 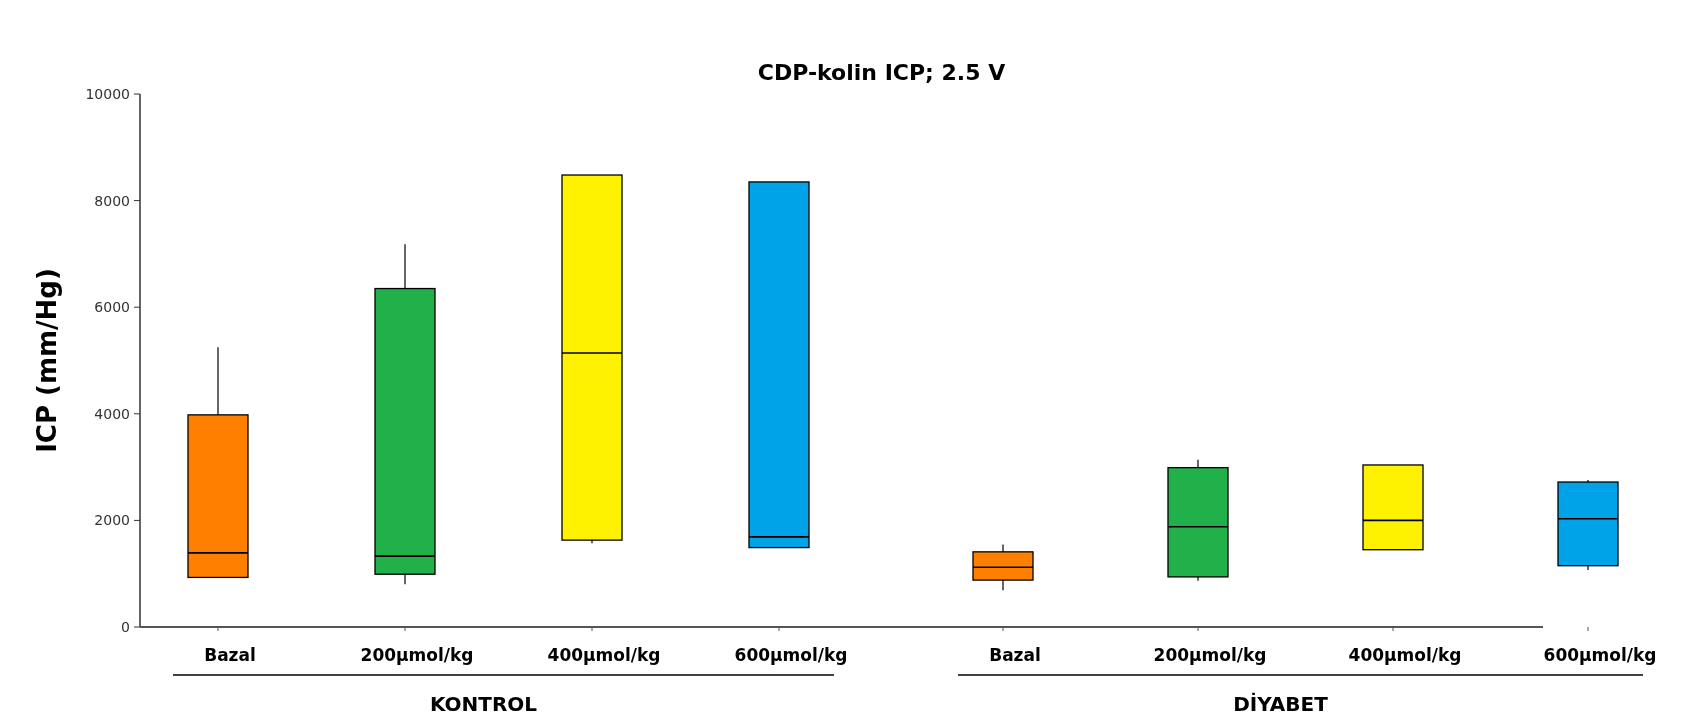 I want to click on y-tick-label: 2000, so click(x=112, y=520).